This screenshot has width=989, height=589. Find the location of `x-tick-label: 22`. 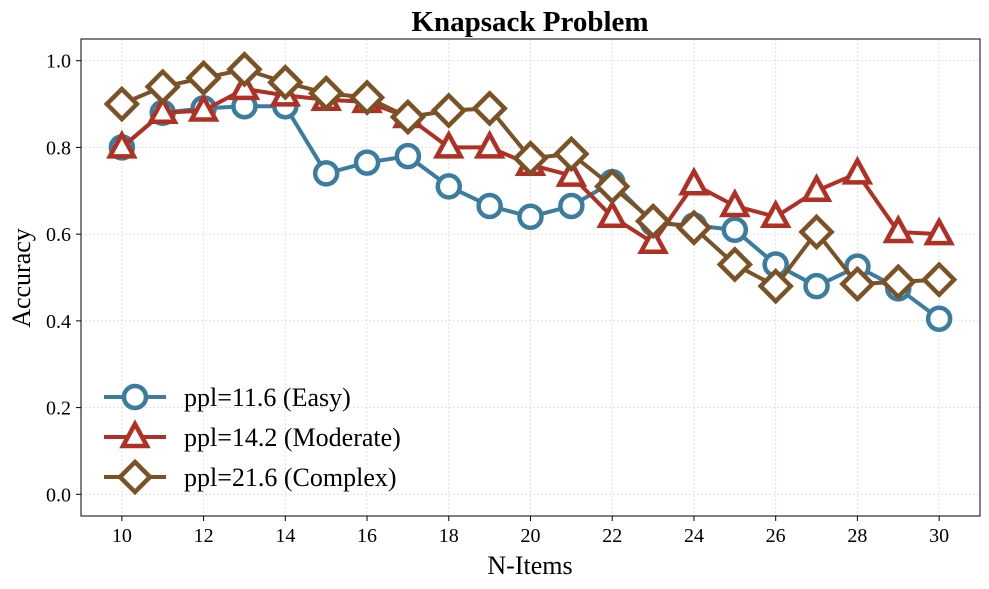

x-tick-label: 22 is located at coordinates (612, 536).